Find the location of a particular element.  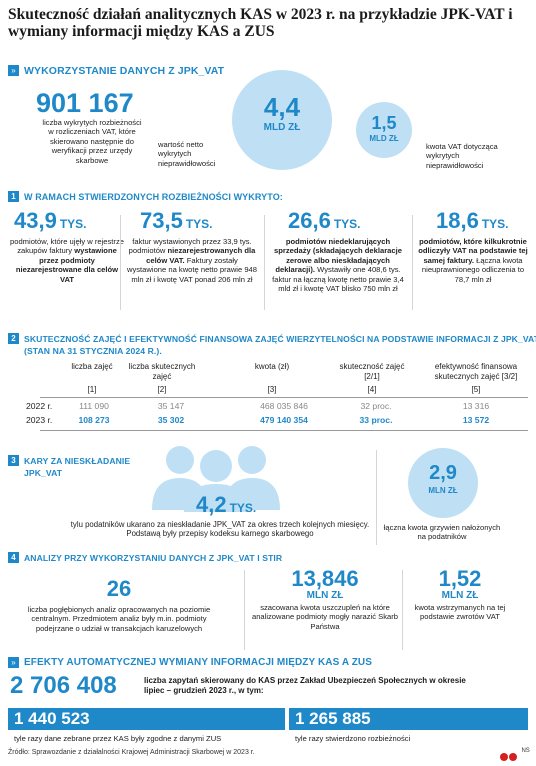

bar-rozbieznosci-value: 1 265 885 is located at coordinates (333, 718).